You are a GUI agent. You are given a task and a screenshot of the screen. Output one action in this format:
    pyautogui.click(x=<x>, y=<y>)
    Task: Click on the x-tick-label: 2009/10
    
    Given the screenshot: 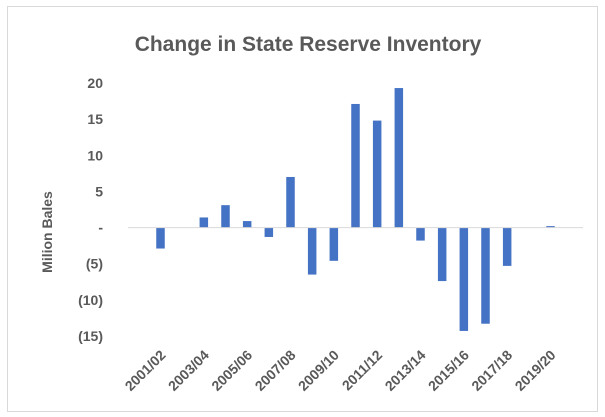 What is the action you would take?
    pyautogui.click(x=318, y=370)
    